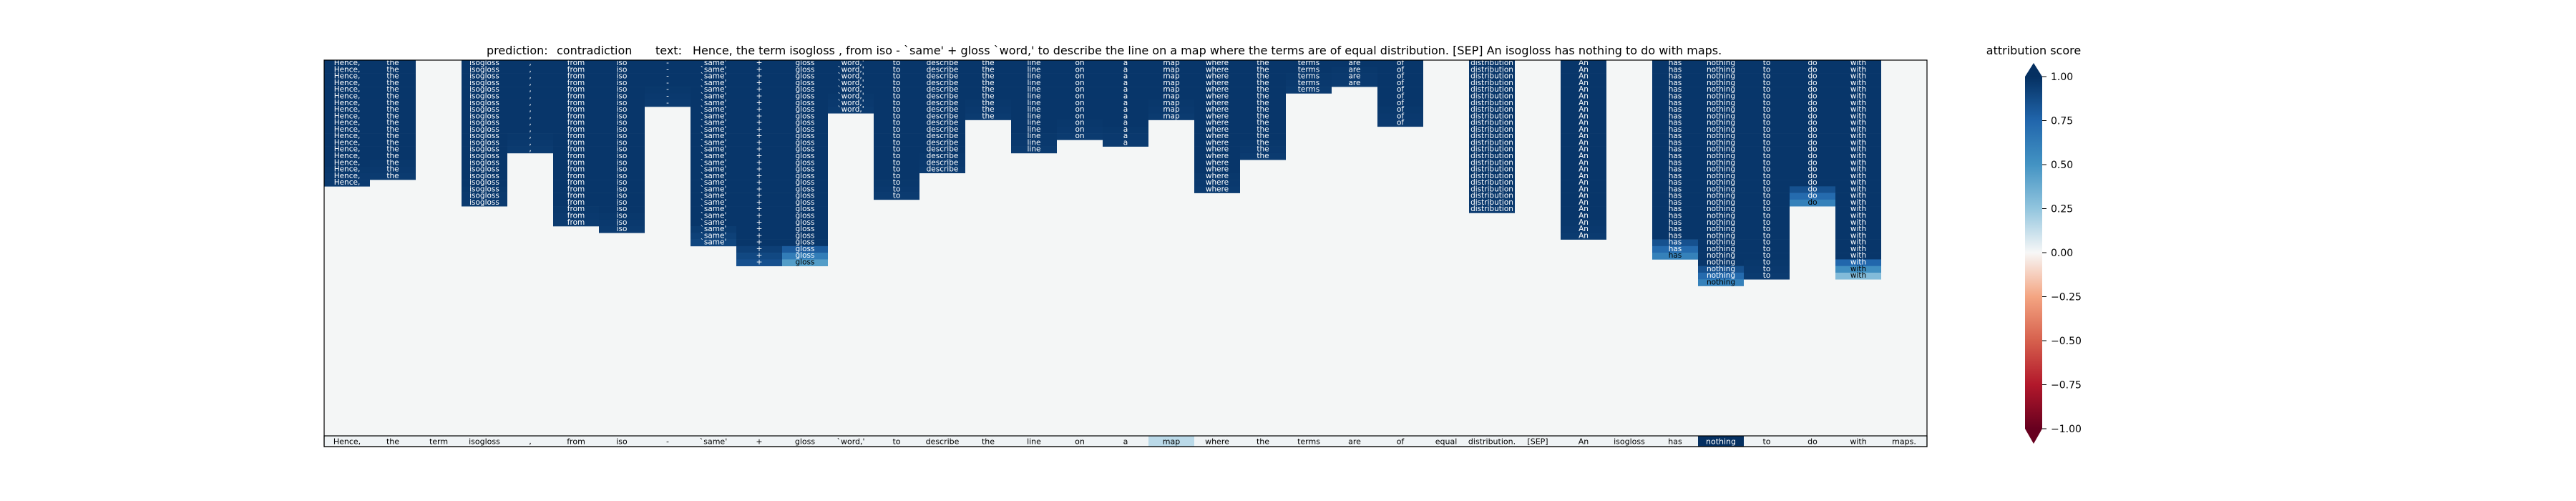  Describe the element at coordinates (2062, 430) in the screenshot. I see `colorbar-tick: −1.00` at that location.